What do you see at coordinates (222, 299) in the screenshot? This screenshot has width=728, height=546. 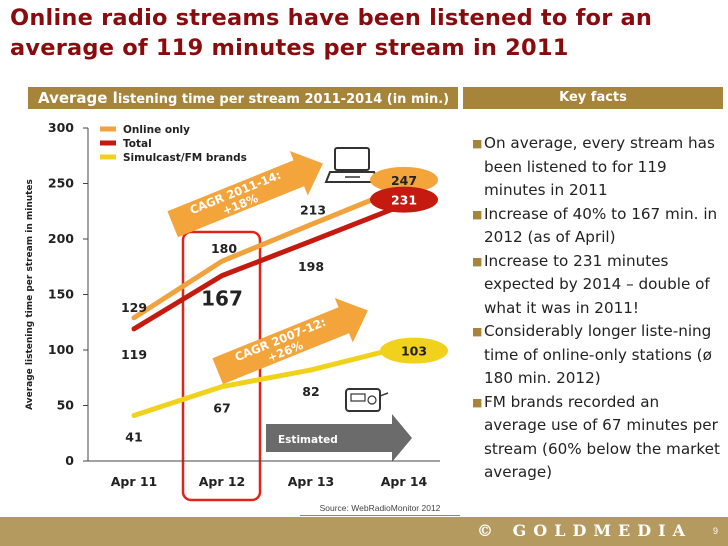 I see `data-label: 167` at bounding box center [222, 299].